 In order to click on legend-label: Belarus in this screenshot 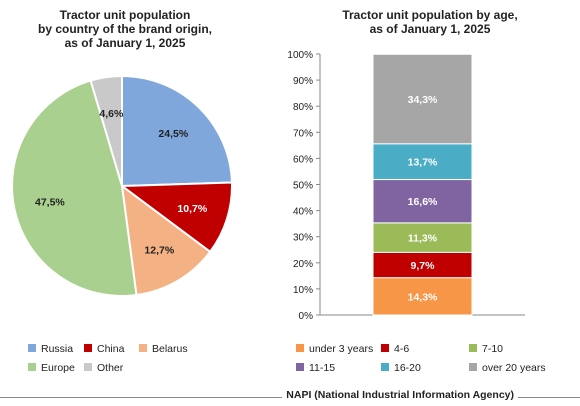, I will do `click(170, 349)`.